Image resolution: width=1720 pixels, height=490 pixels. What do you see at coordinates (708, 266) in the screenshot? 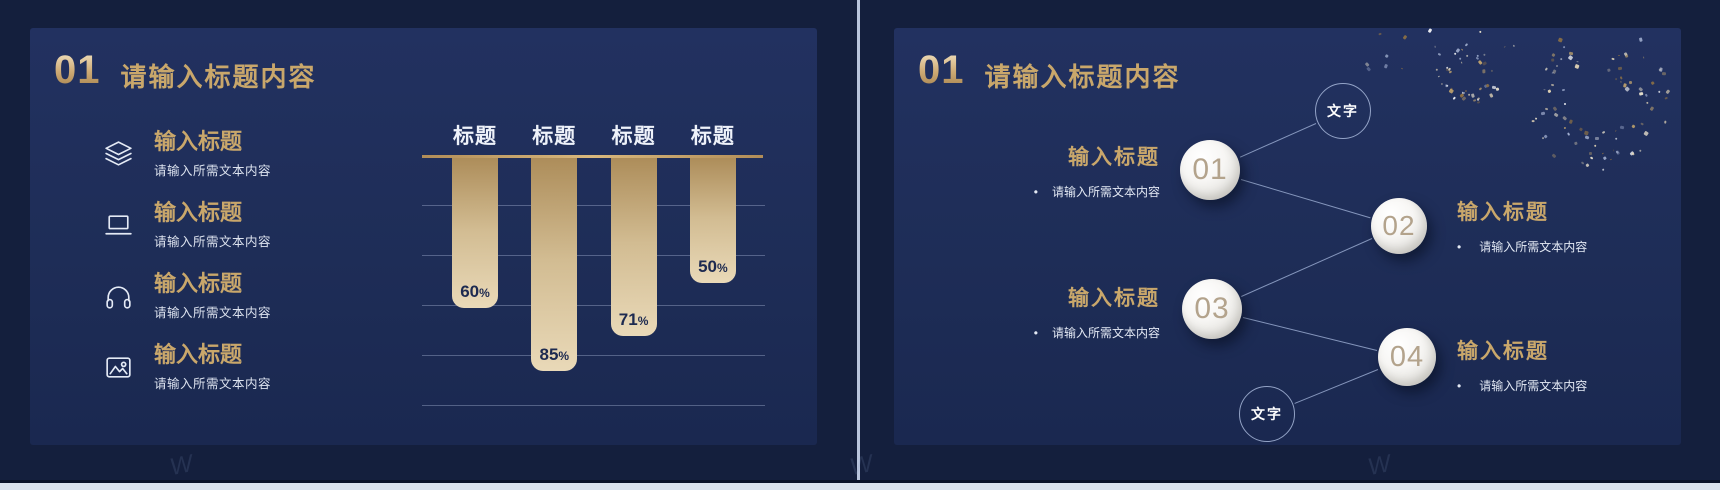
I see `chart-value-number: 50` at bounding box center [708, 266].